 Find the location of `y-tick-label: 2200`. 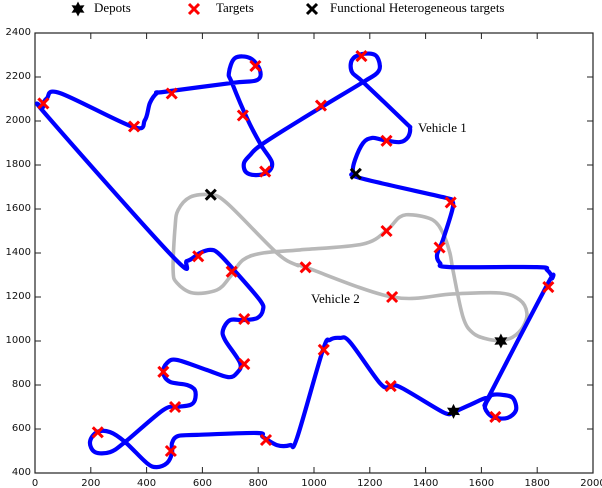

y-tick-label: 2200 is located at coordinates (18, 76).